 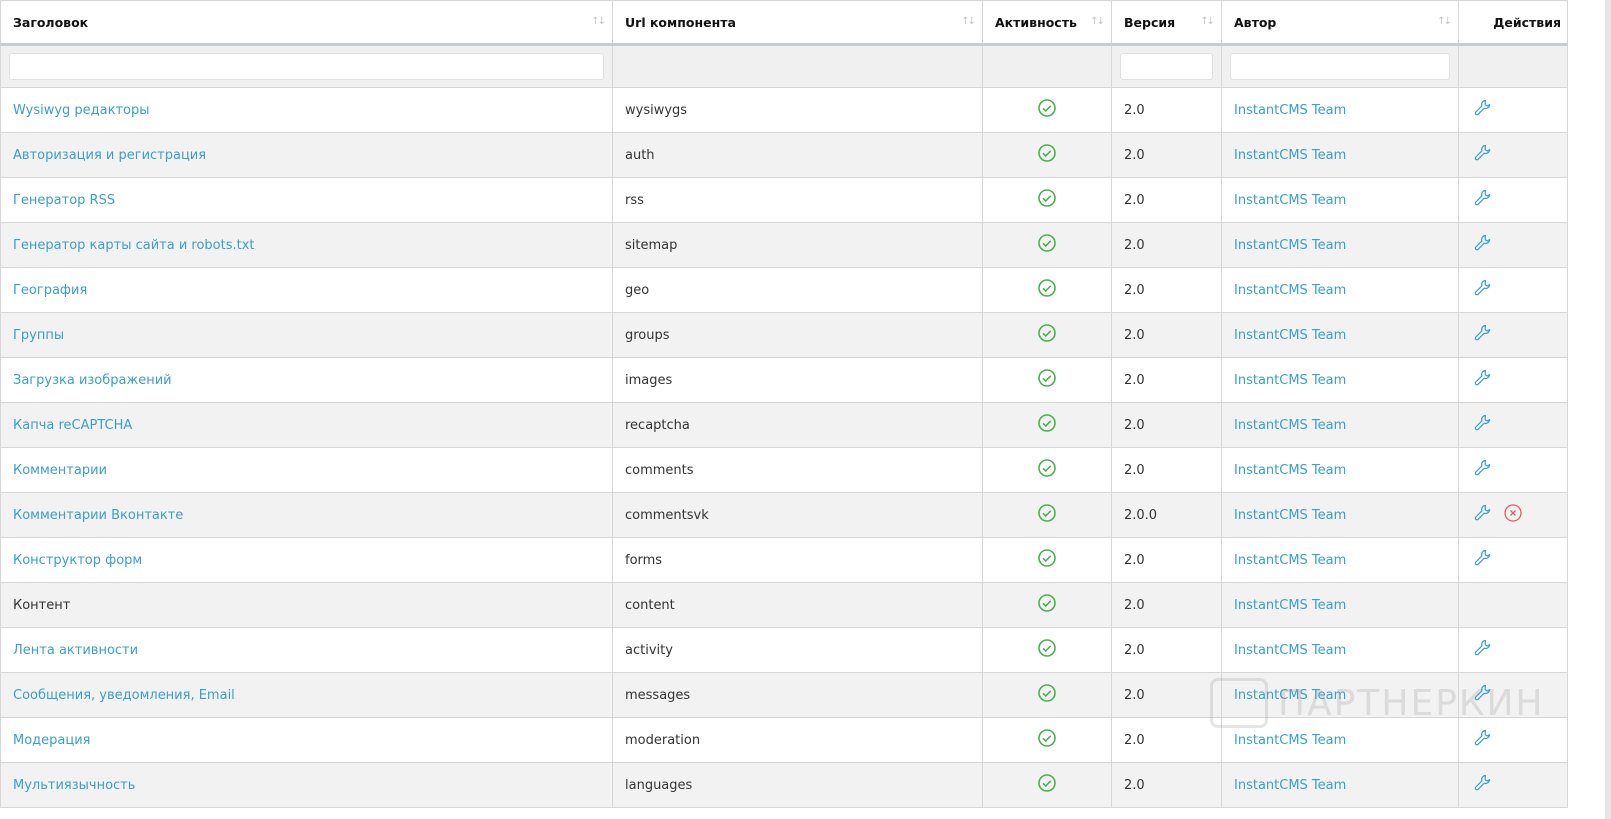 I want to click on component-title-link: Генератор RSS, so click(x=64, y=200).